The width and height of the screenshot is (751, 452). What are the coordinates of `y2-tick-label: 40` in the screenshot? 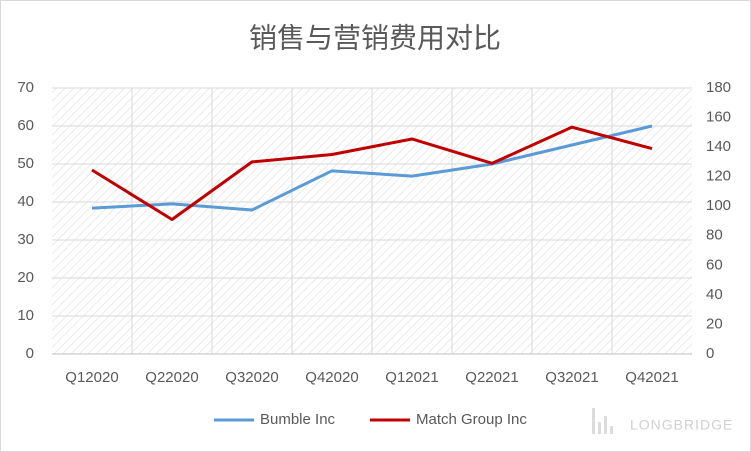 It's located at (714, 294).